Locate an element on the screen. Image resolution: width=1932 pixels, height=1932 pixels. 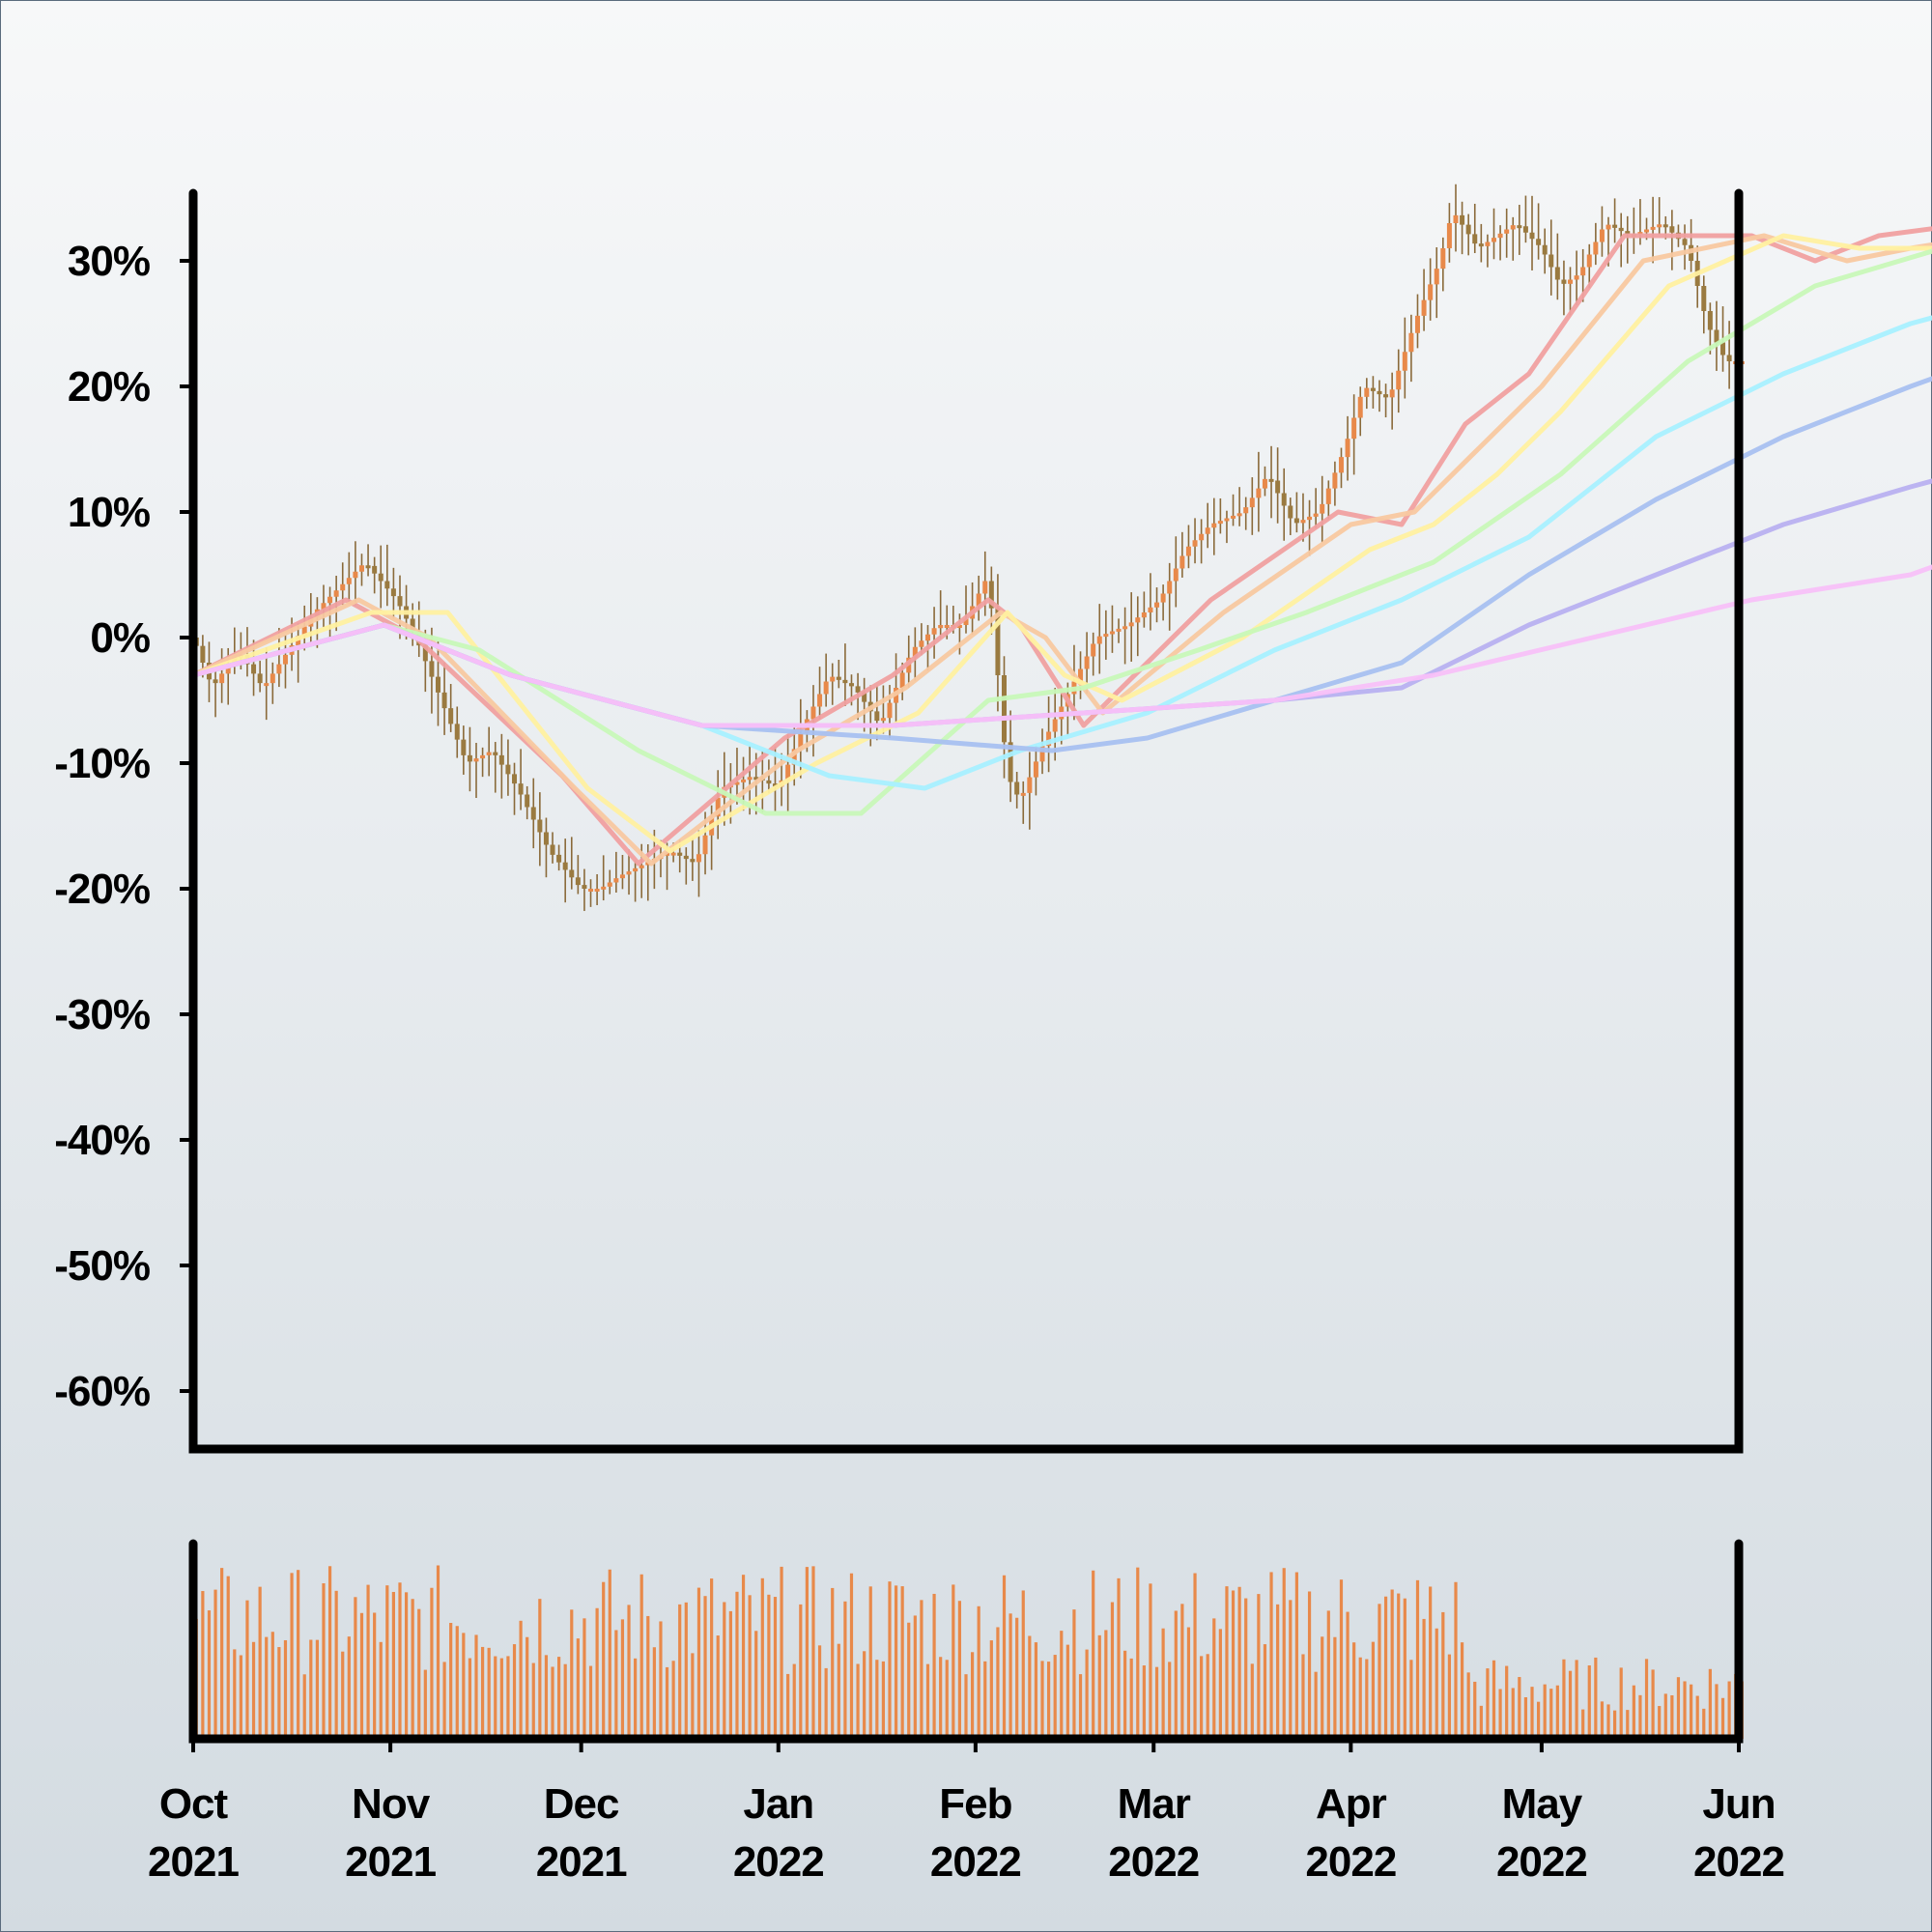
x-tick-month-label: Feb is located at coordinates (975, 1804).